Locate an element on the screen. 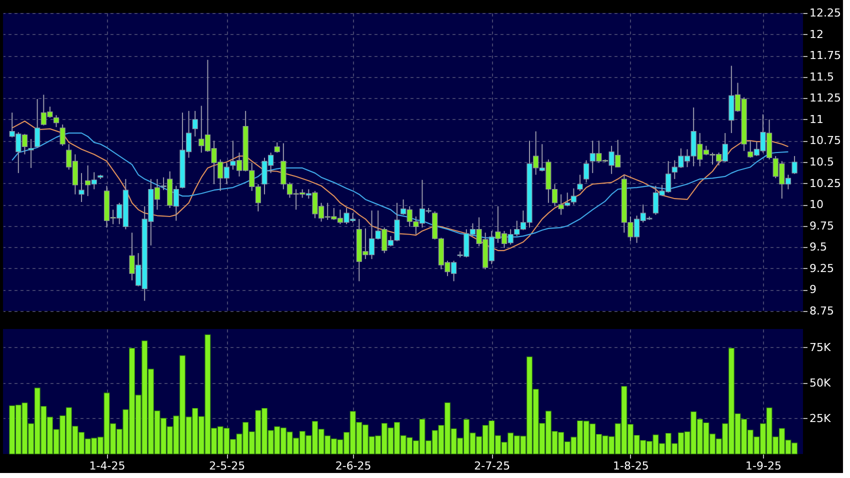 This screenshot has height=478, width=850. x-tick-label: 2-6-25 is located at coordinates (353, 466).